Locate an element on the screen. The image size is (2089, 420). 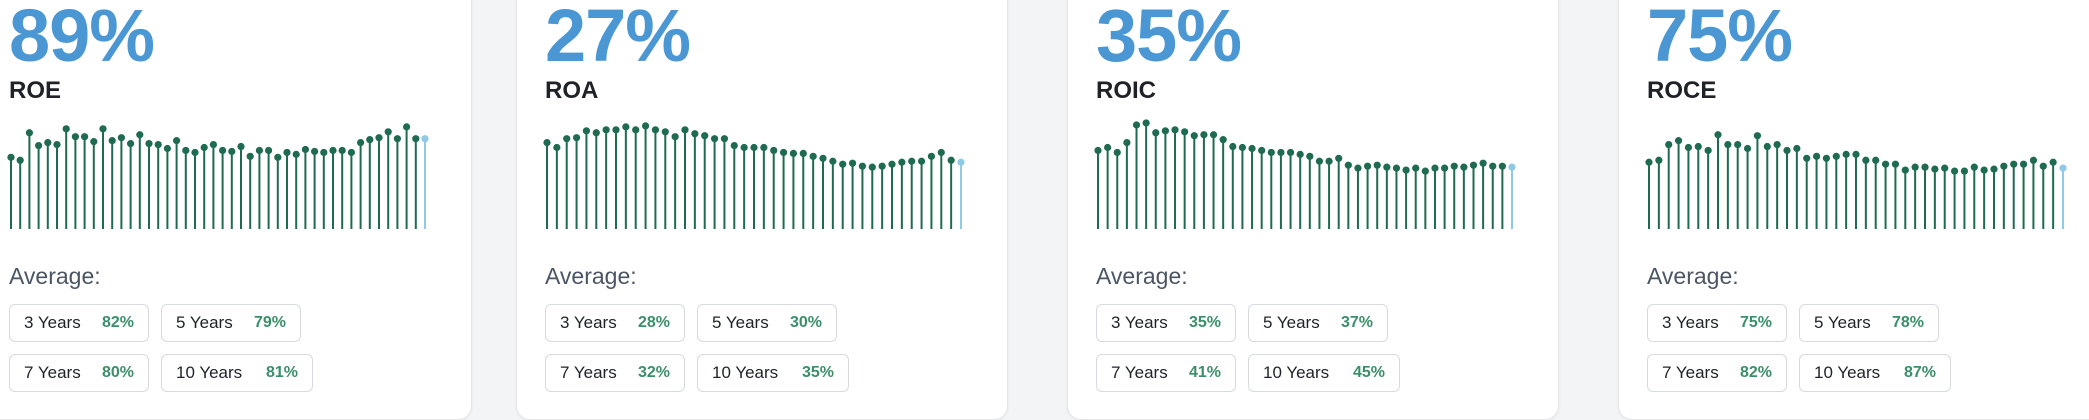
average-pill-3-years: 3 Years 82% is located at coordinates (79, 323).